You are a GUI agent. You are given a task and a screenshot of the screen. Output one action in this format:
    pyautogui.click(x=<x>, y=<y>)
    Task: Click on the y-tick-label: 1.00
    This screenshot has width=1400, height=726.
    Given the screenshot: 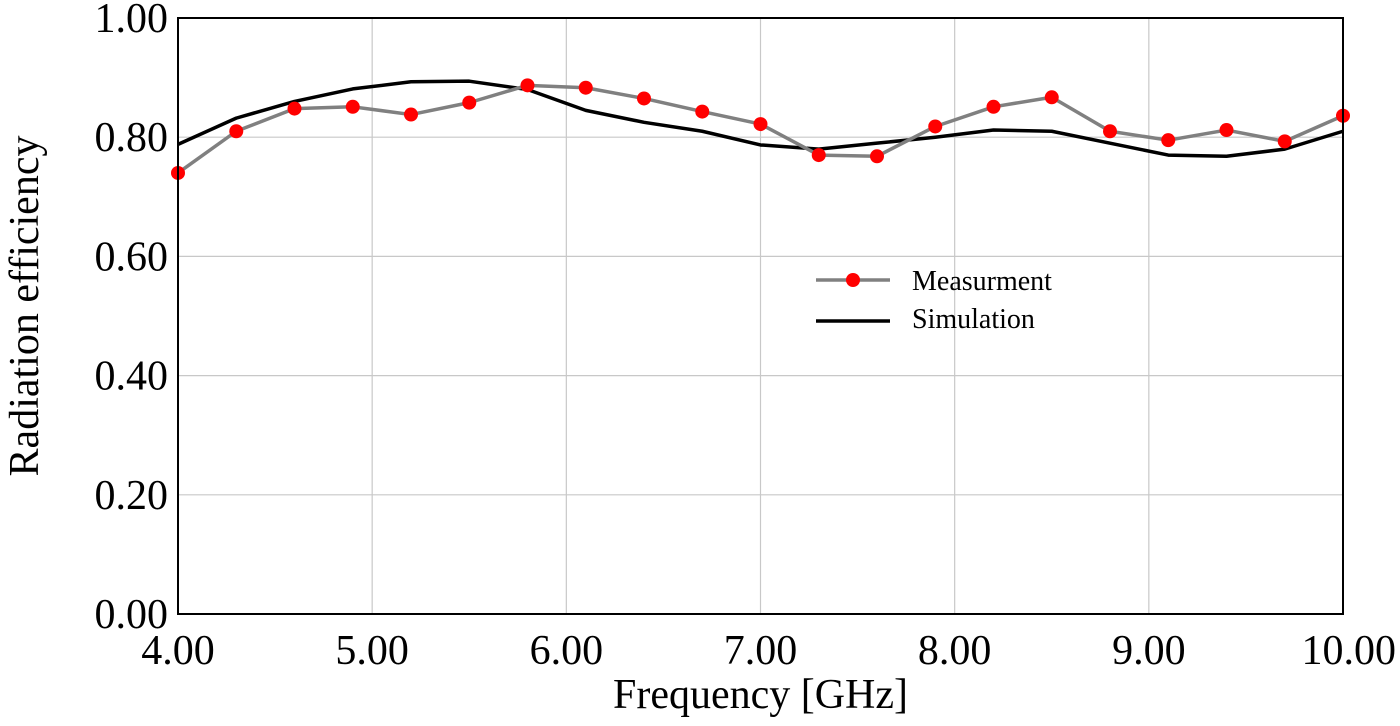 What is the action you would take?
    pyautogui.click(x=132, y=21)
    